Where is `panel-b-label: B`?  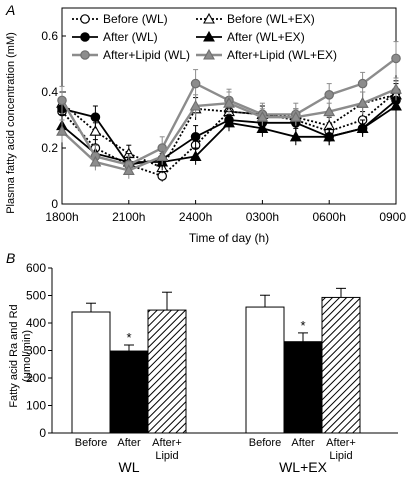
panel-b-label: B is located at coordinates (10, 258).